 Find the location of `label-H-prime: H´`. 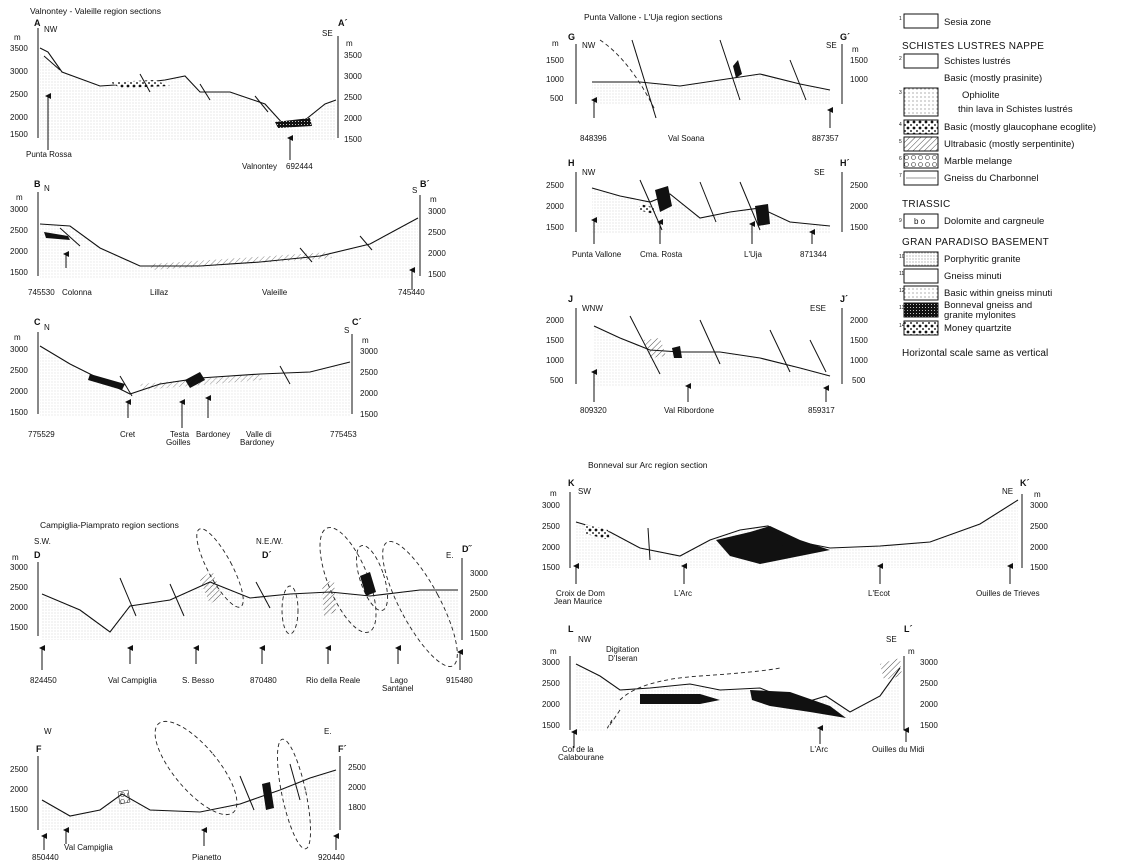

label-H-prime: H´ is located at coordinates (845, 163).